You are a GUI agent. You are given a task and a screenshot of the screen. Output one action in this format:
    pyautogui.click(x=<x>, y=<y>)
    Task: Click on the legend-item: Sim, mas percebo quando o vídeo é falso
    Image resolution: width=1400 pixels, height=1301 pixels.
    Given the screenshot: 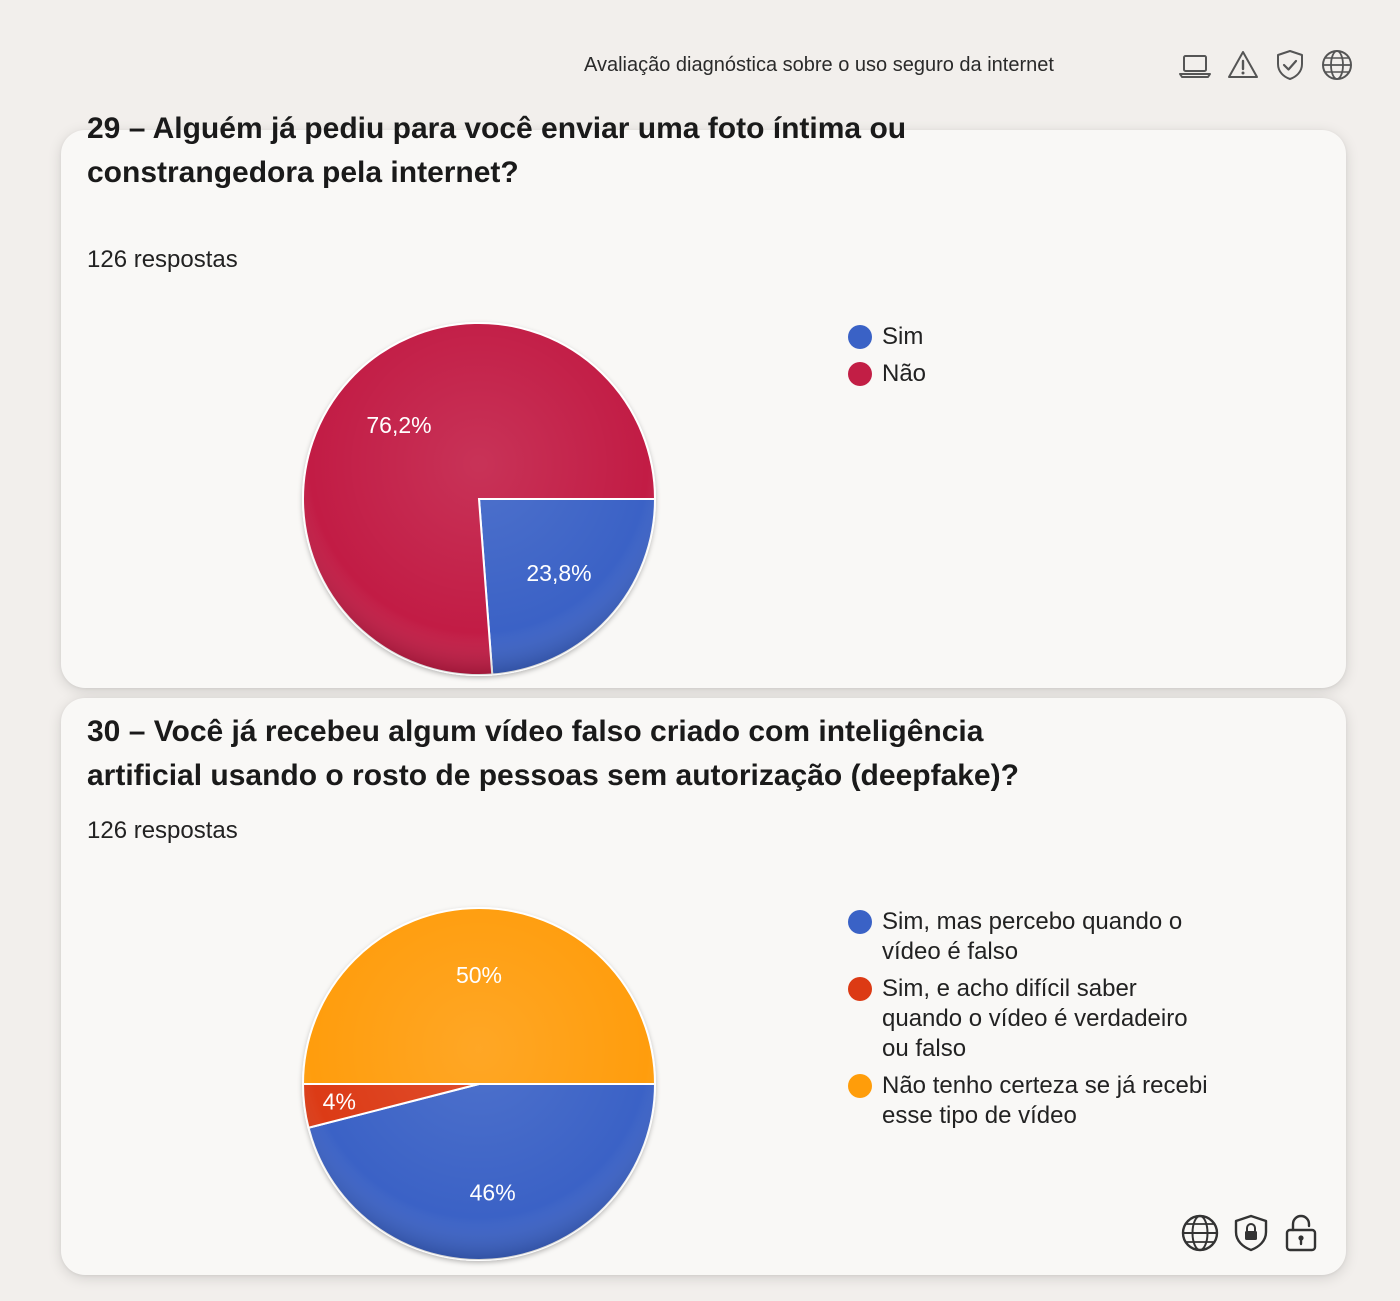 What is the action you would take?
    pyautogui.click(x=1028, y=937)
    